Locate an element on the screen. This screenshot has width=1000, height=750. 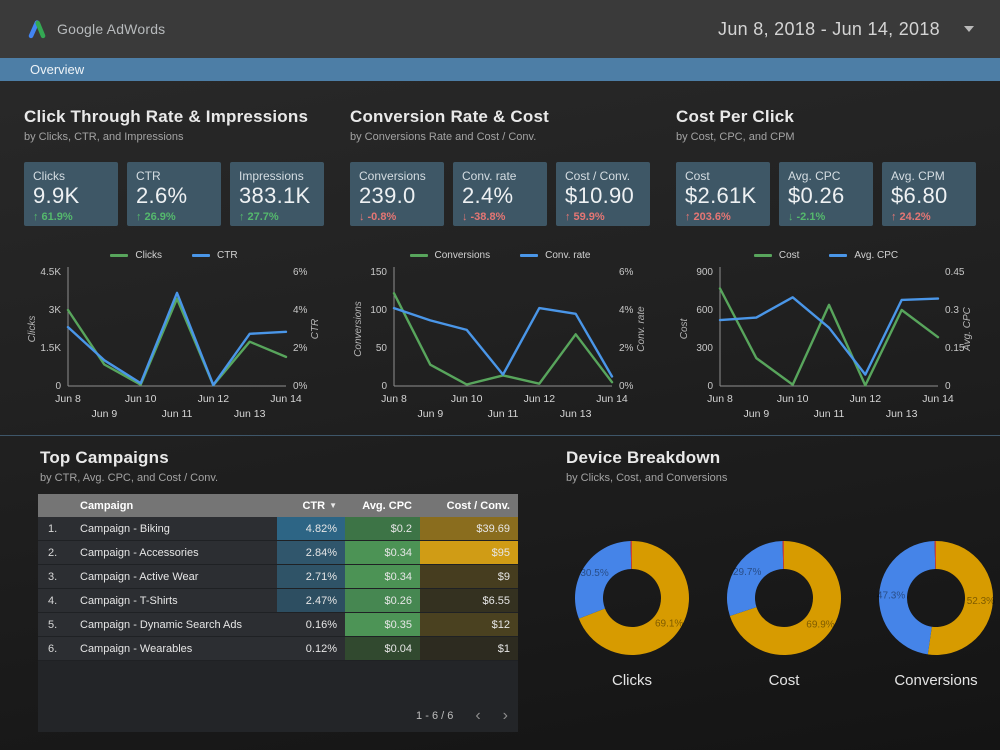
table-row: 6. Campaign - Wearables 0.12% $0.04 $1 is located at coordinates (278, 649).